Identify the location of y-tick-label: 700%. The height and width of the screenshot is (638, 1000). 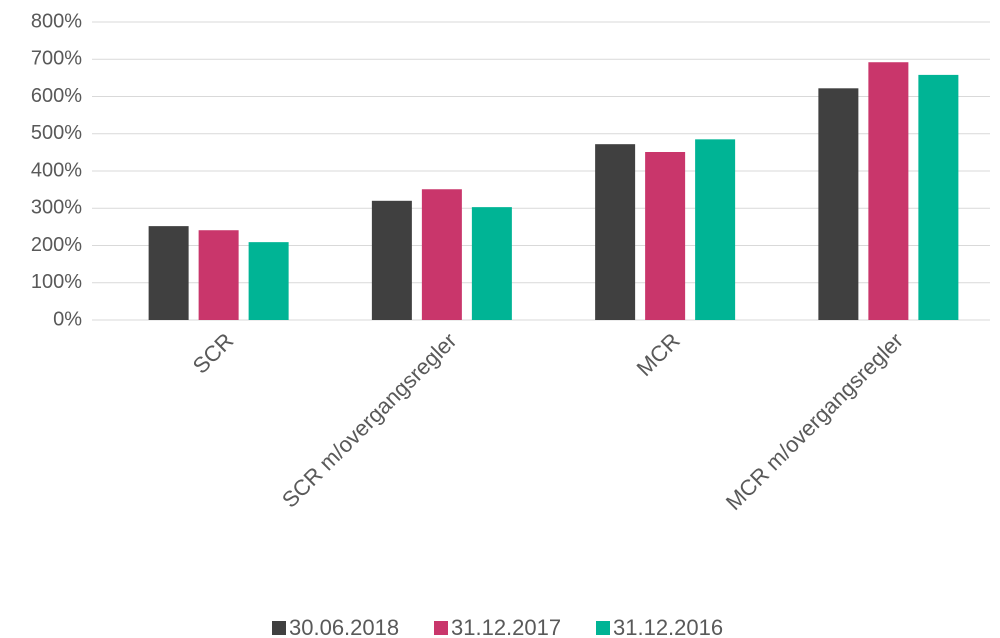
(56, 59).